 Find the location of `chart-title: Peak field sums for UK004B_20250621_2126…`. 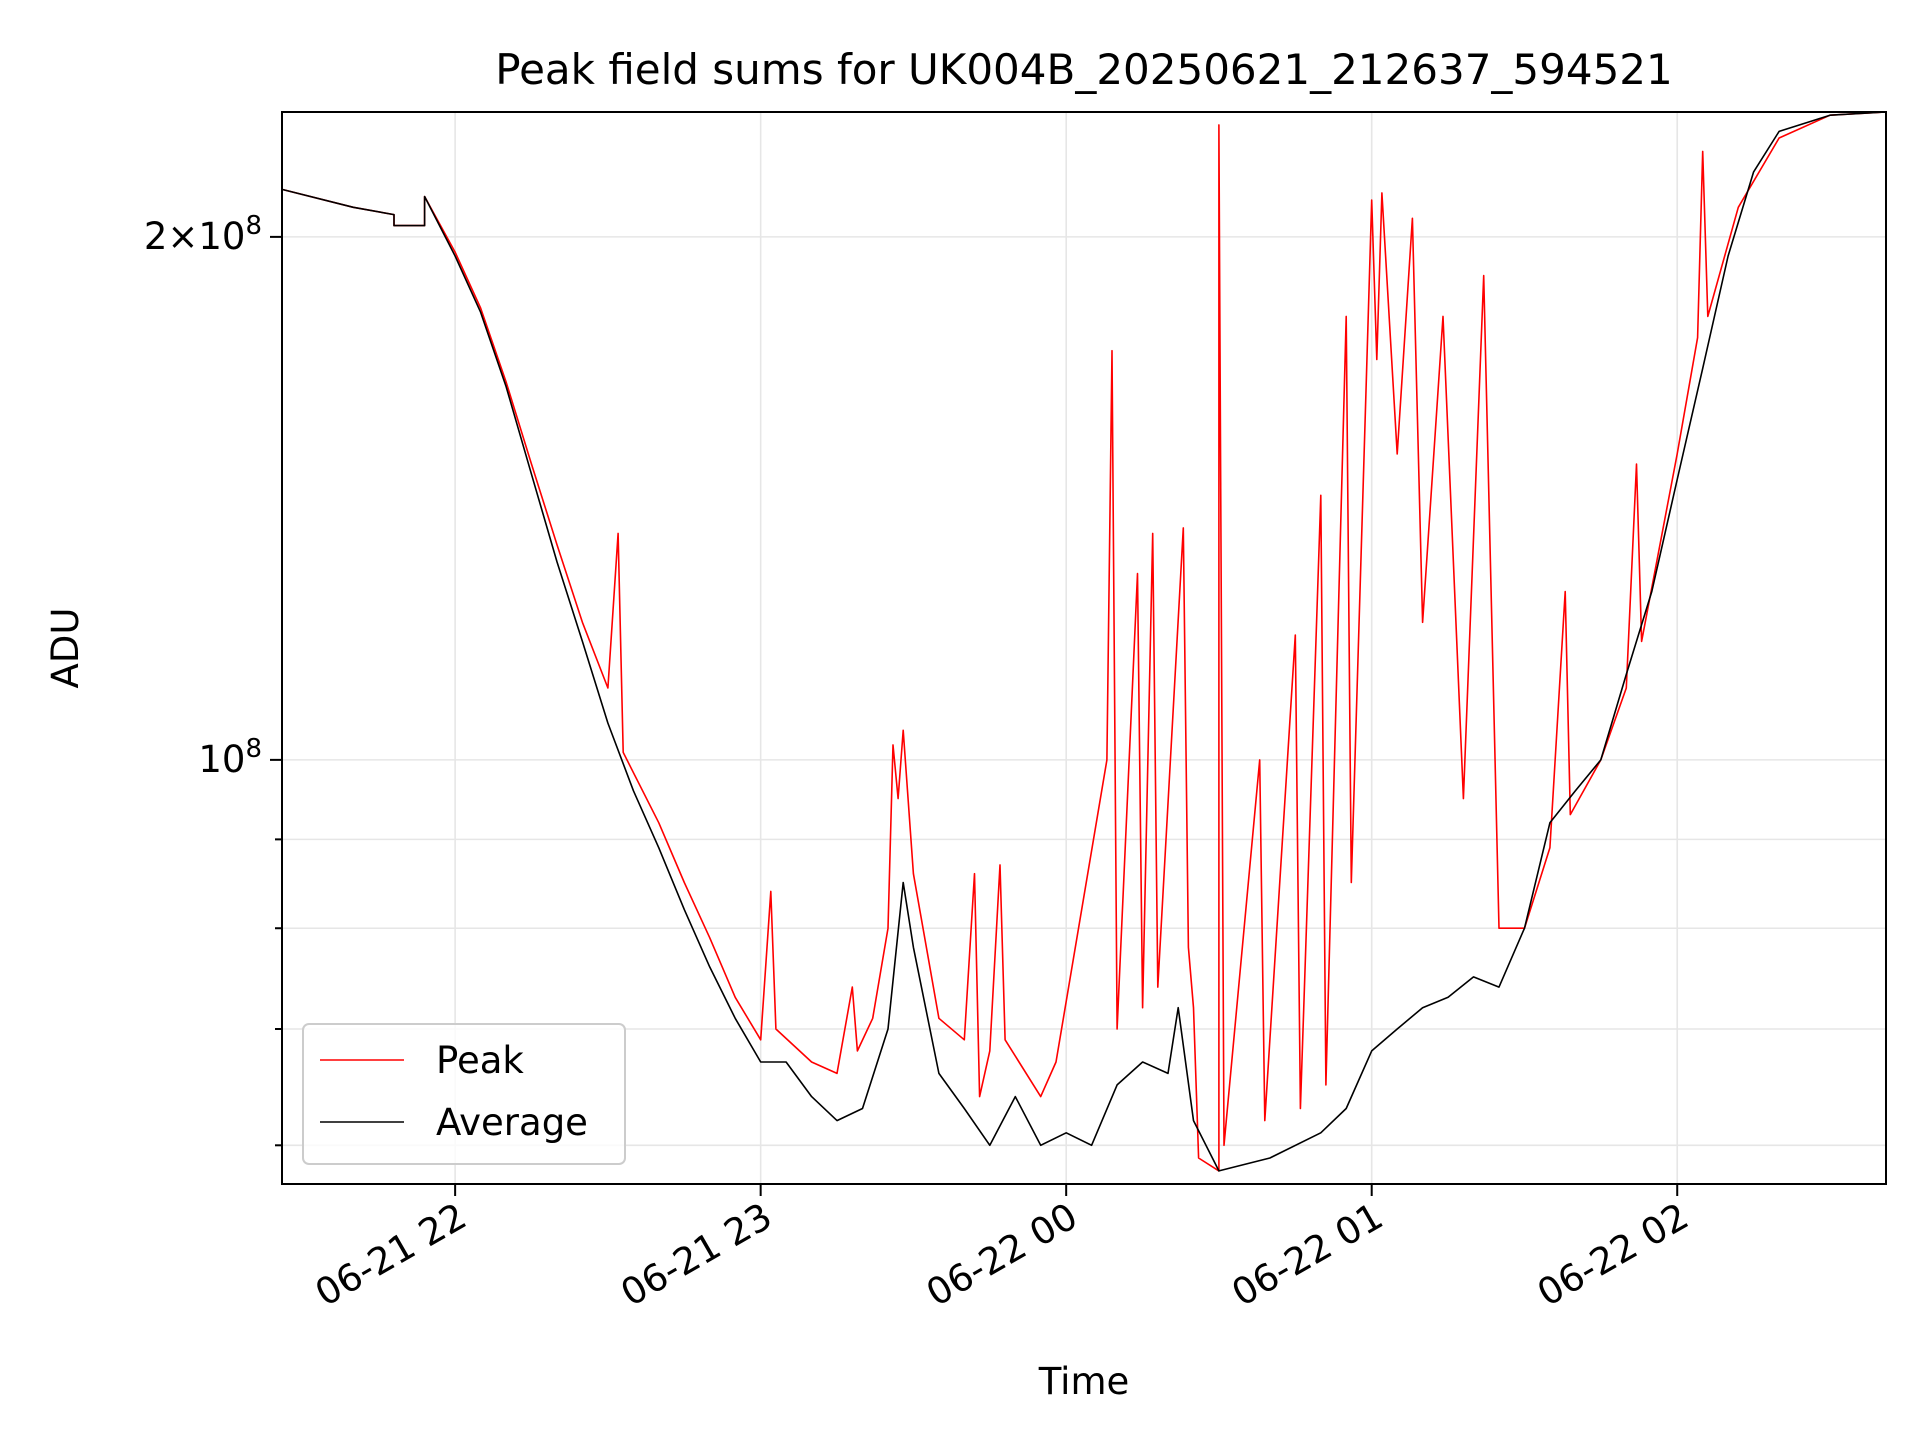

chart-title: Peak field sums for UK004B_20250621_2126… is located at coordinates (1084, 69).